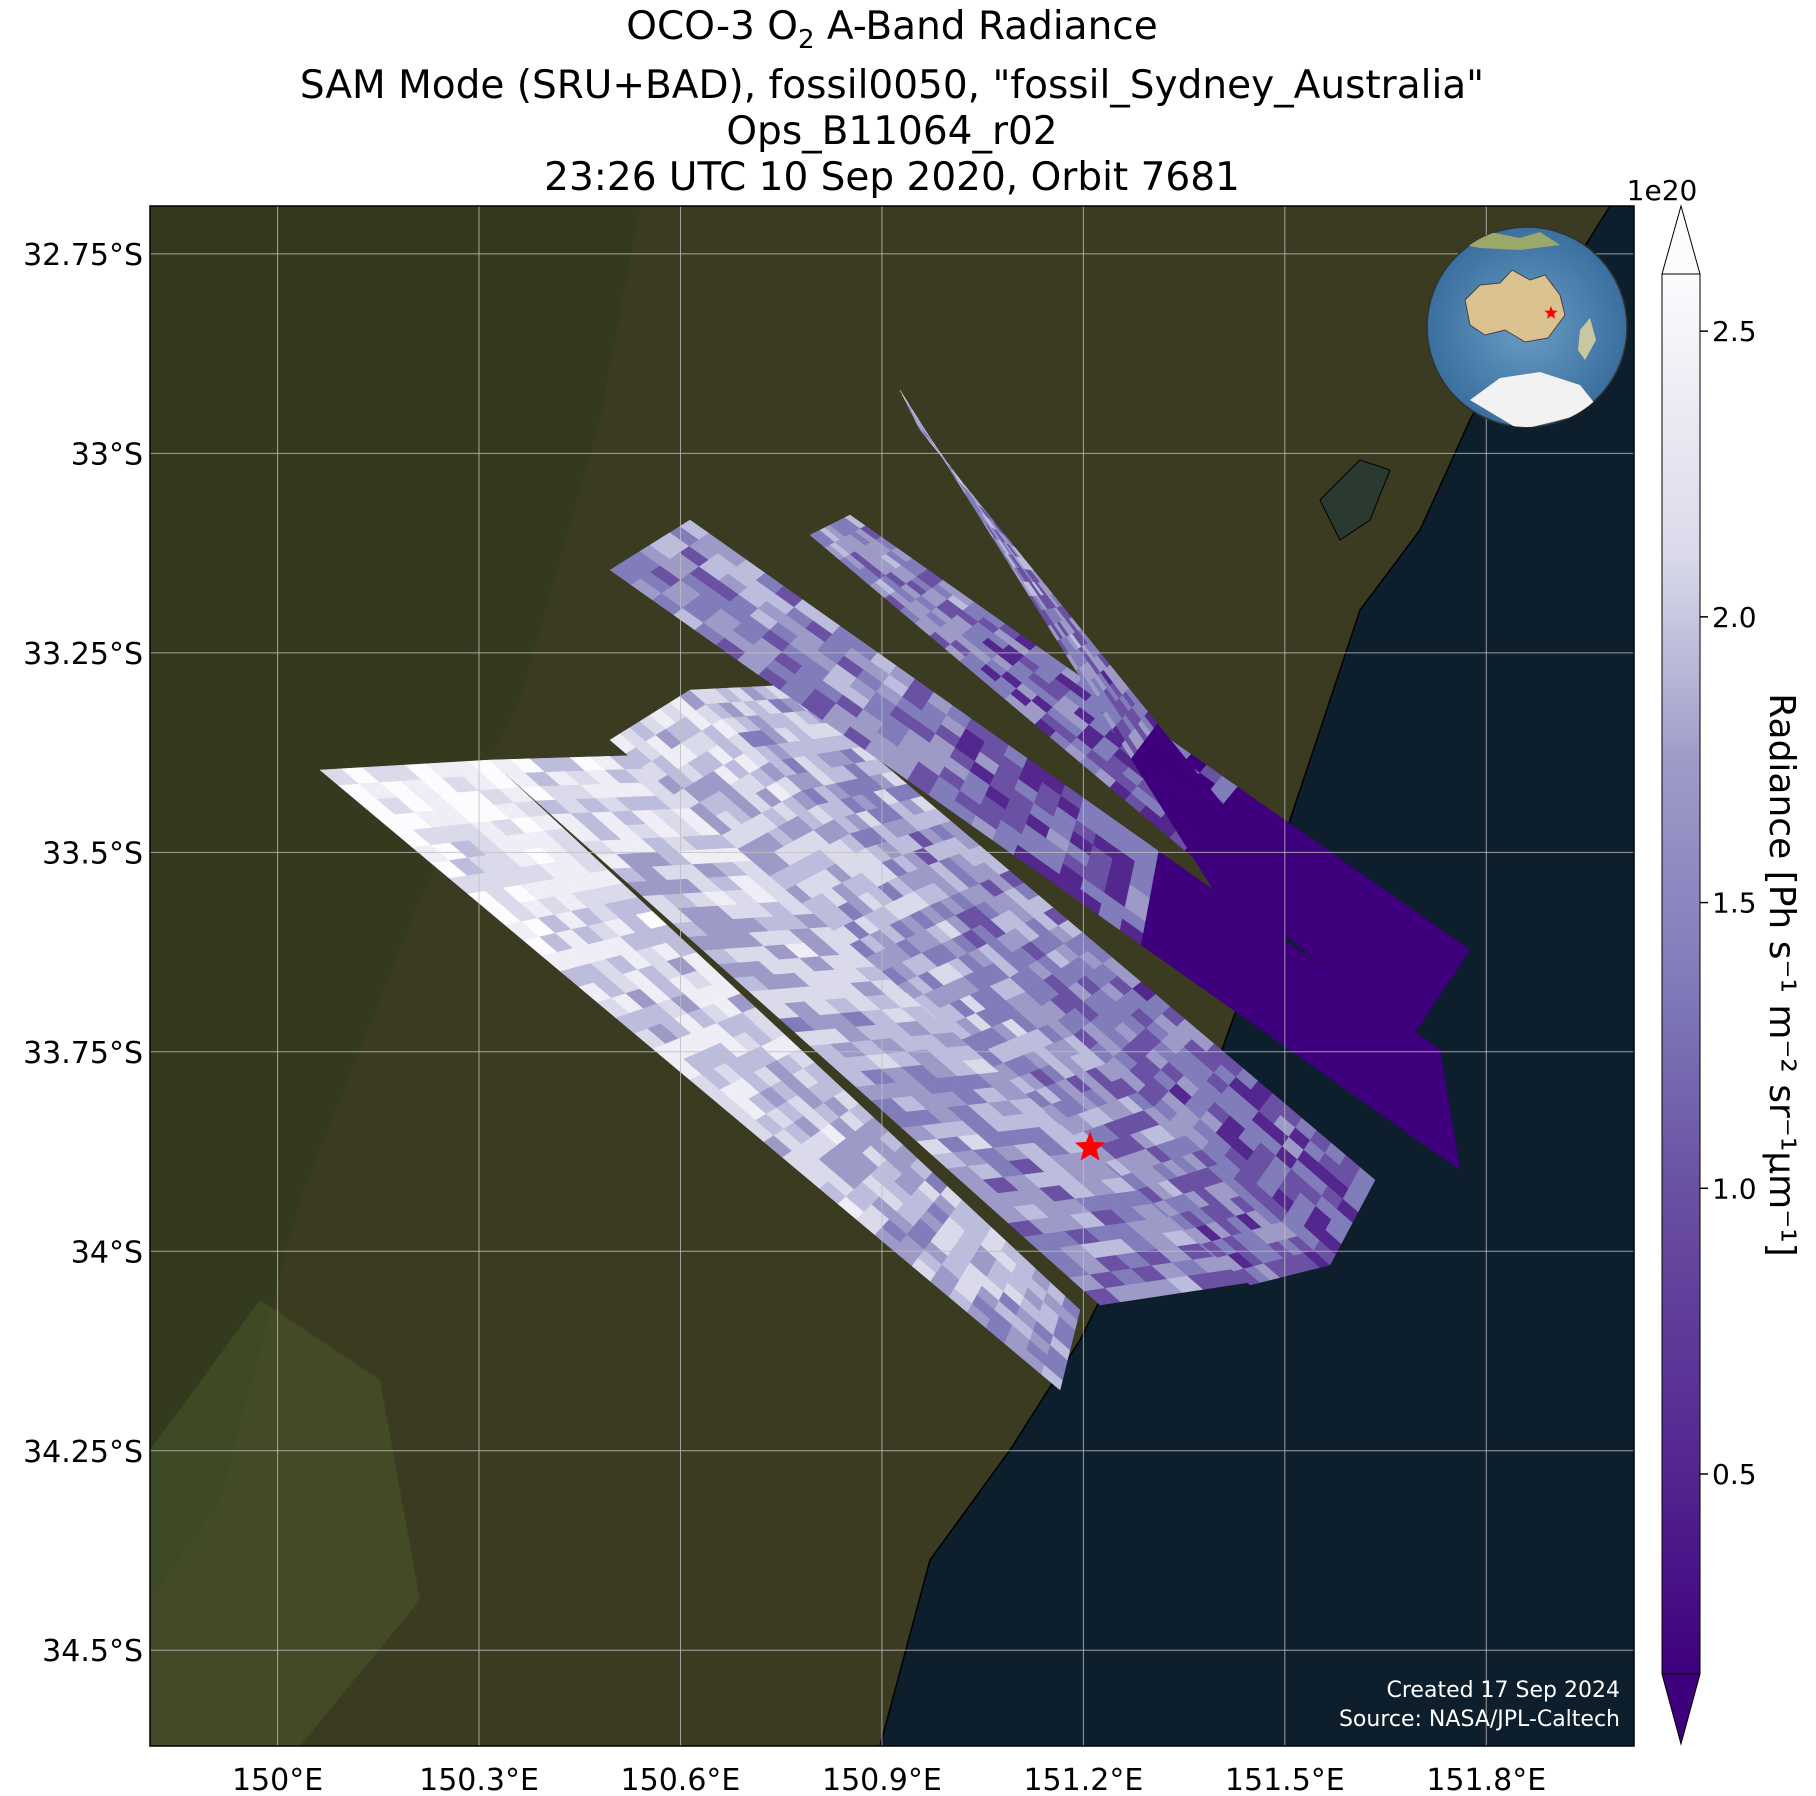 Image resolution: width=1816 pixels, height=1796 pixels. Describe the element at coordinates (1515, 306) in the screenshot. I see `globe-australia` at that location.